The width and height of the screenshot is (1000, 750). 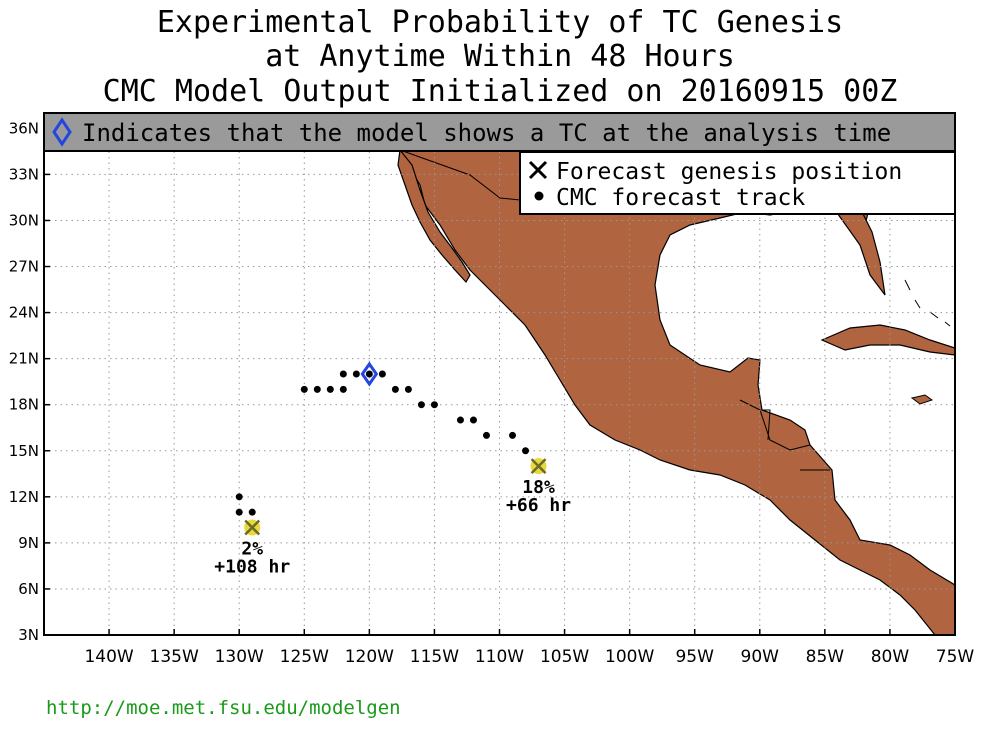 I want to click on lat-tick-label: 18N, so click(x=24, y=405).